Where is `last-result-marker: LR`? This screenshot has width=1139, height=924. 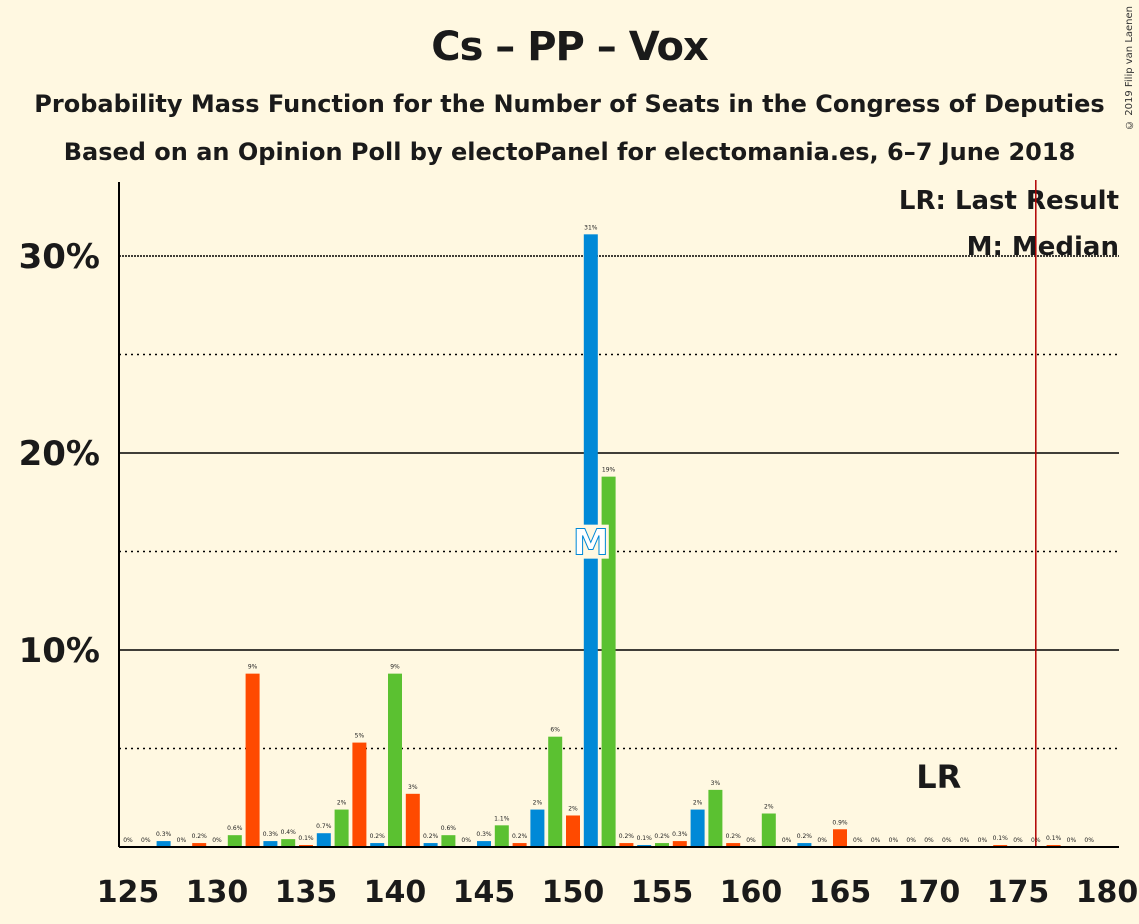 last-result-marker: LR is located at coordinates (938, 777).